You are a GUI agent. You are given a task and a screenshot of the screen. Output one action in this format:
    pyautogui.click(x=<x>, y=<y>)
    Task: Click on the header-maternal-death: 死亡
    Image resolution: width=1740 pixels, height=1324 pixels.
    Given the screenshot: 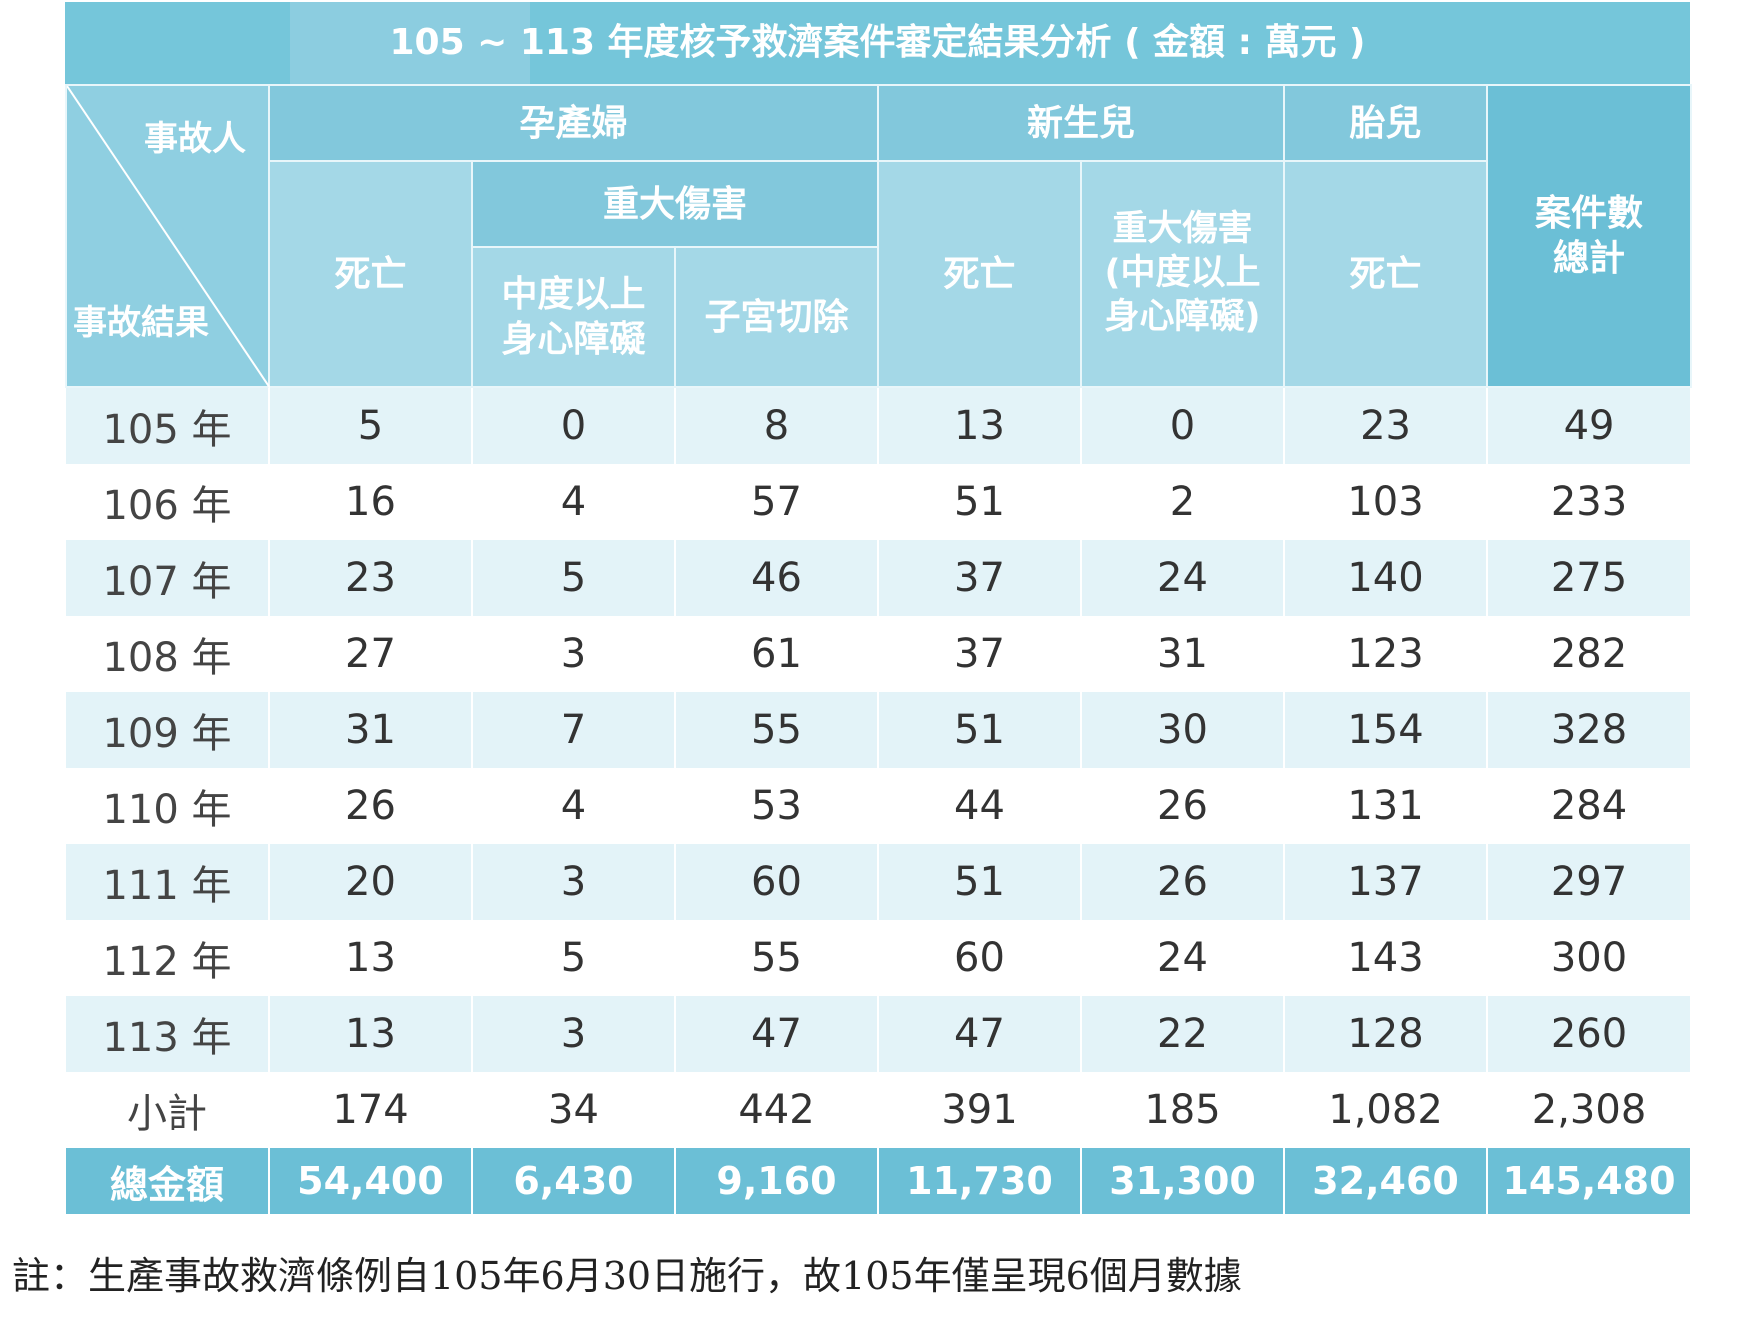 What is the action you would take?
    pyautogui.click(x=370, y=274)
    